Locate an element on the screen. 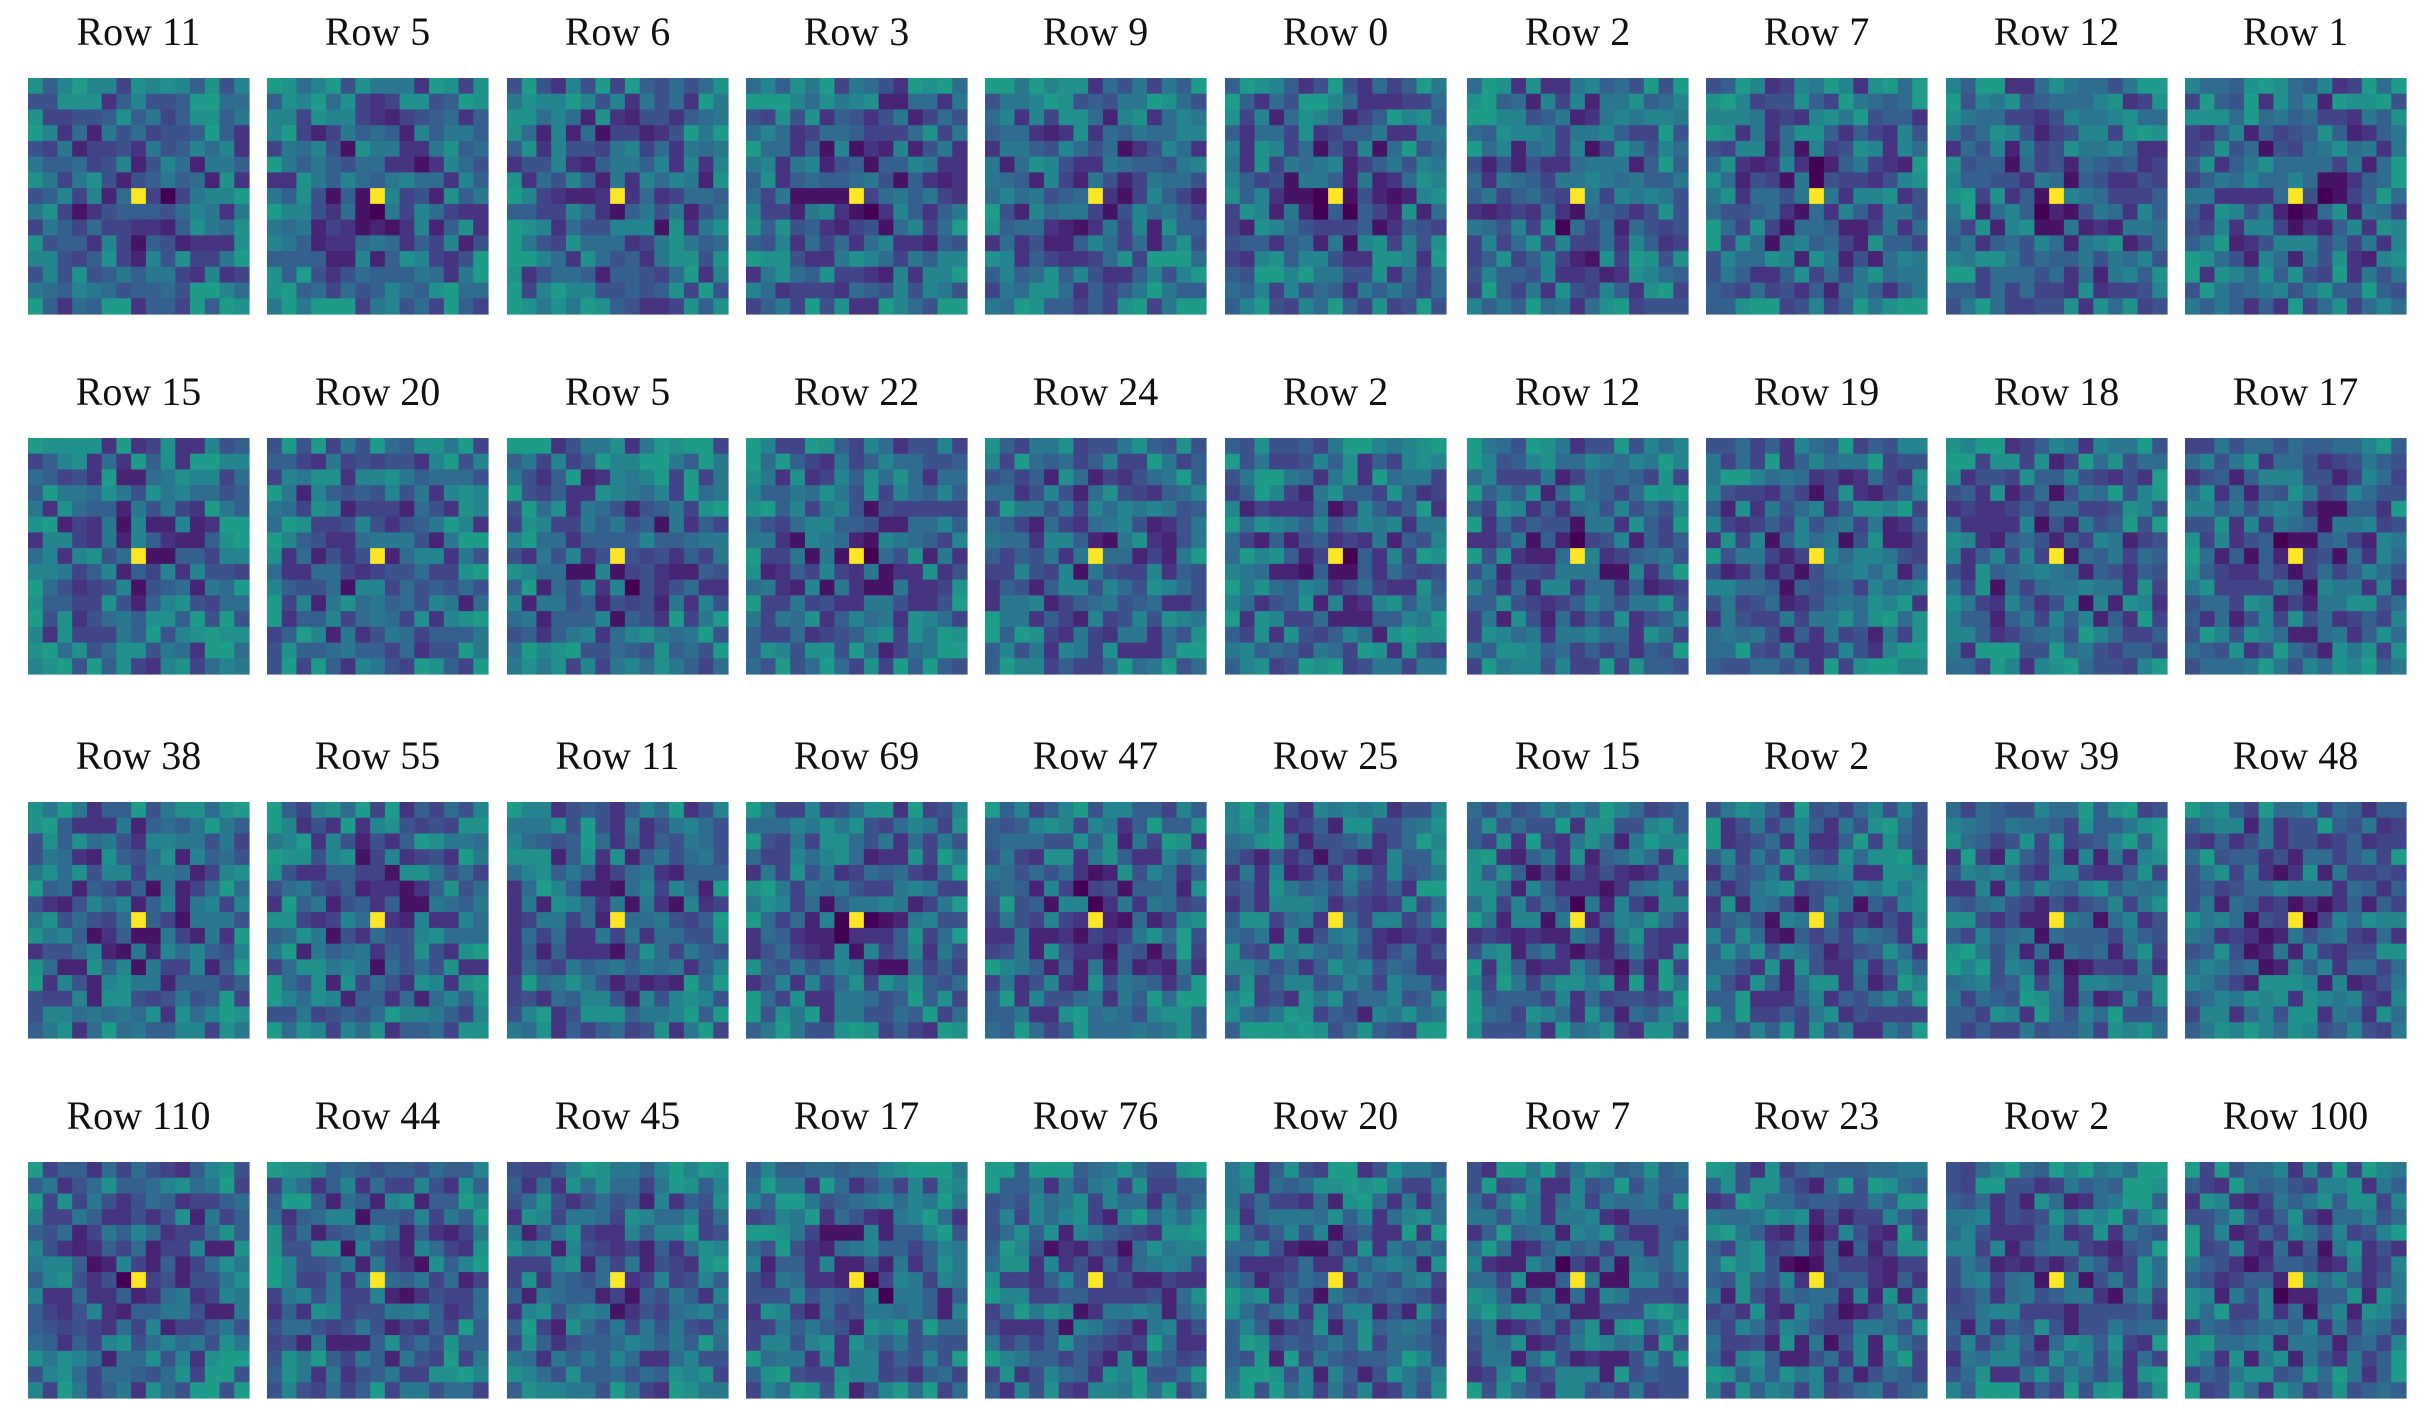  panel-title: Row 22 is located at coordinates (857, 391).